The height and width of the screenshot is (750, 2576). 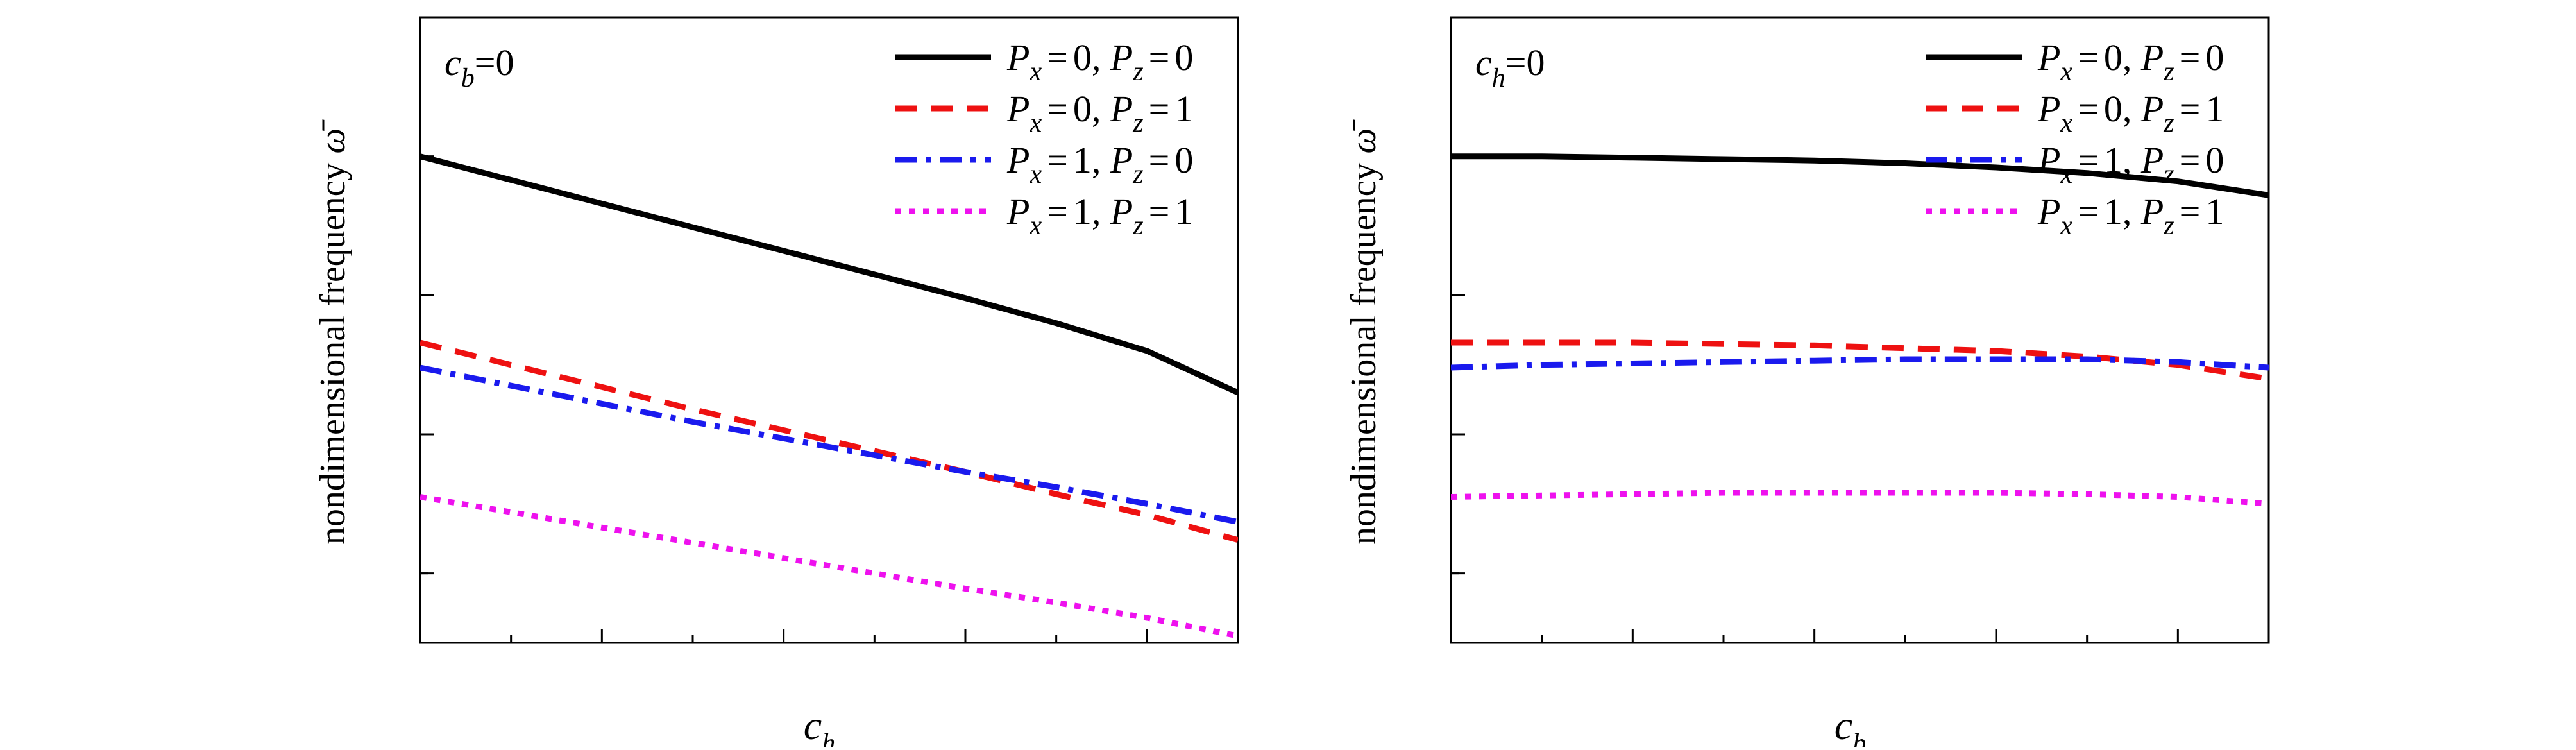 I want to click on x-axis-label: ch, so click(x=819, y=725).